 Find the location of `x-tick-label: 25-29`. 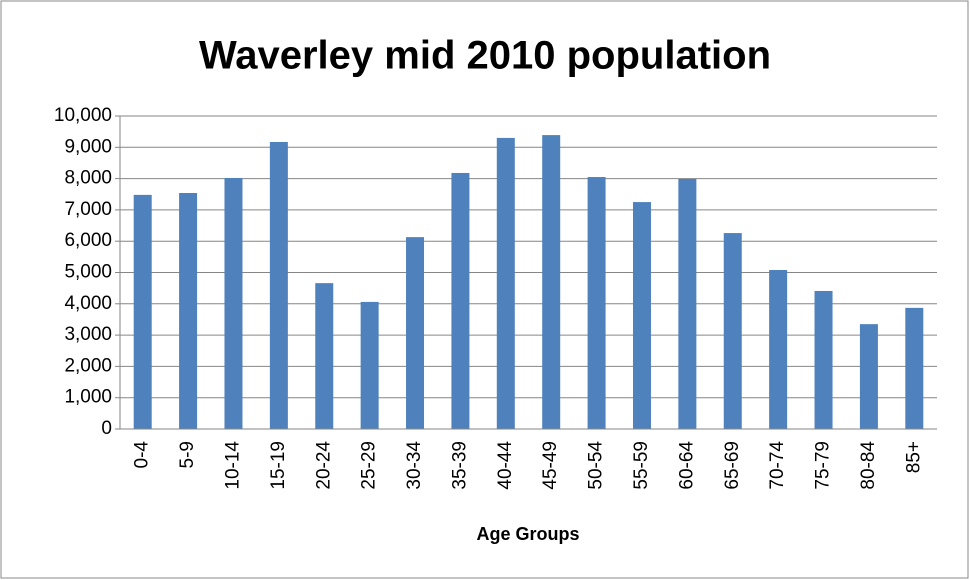

x-tick-label: 25-29 is located at coordinates (369, 465).